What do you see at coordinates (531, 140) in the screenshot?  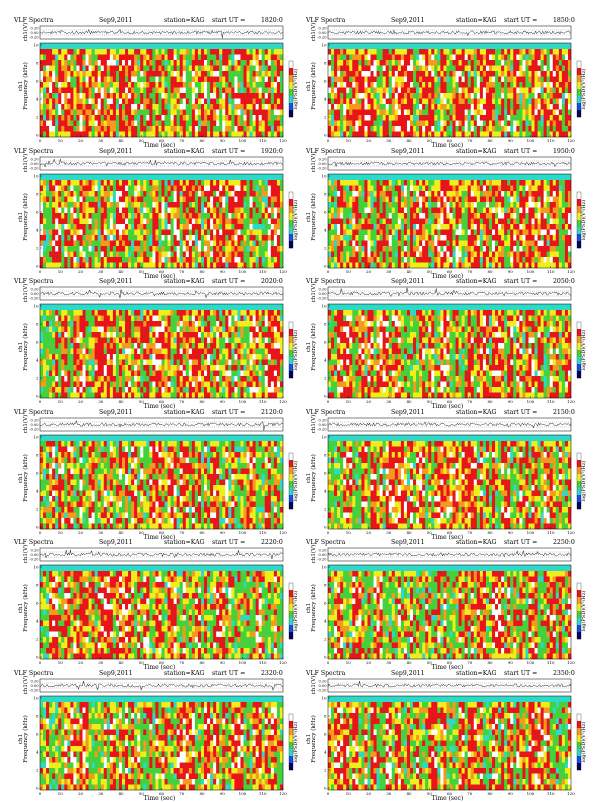 I see `time-tick-label: 100` at bounding box center [531, 140].